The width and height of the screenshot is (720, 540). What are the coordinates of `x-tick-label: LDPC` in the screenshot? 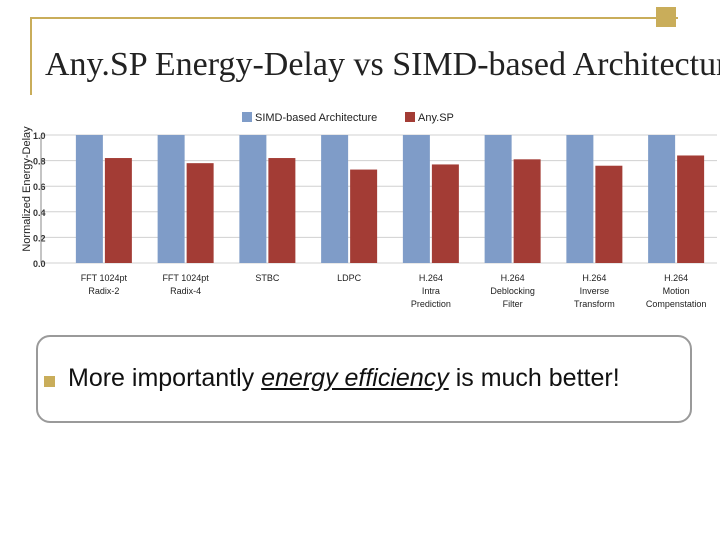 It's located at (349, 278).